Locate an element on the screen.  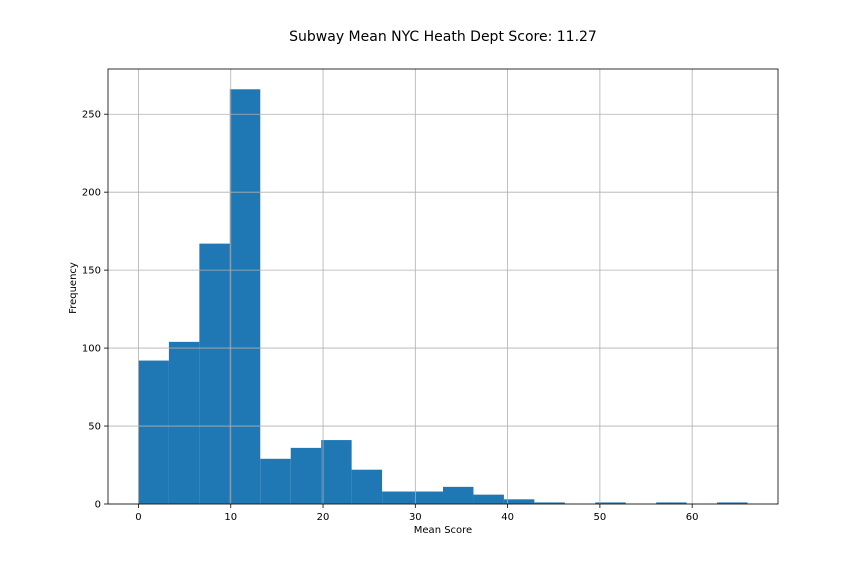
y-tick-label: 150 is located at coordinates (91, 271).